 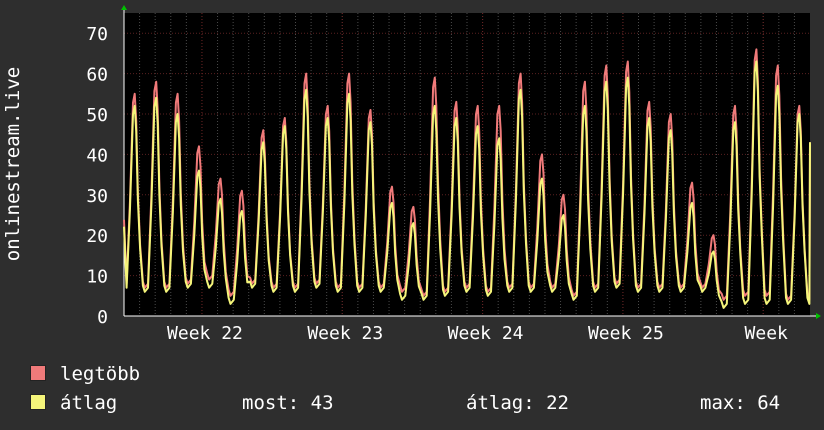 What do you see at coordinates (517, 403) in the screenshot?
I see `stat-average: átlag: 22` at bounding box center [517, 403].